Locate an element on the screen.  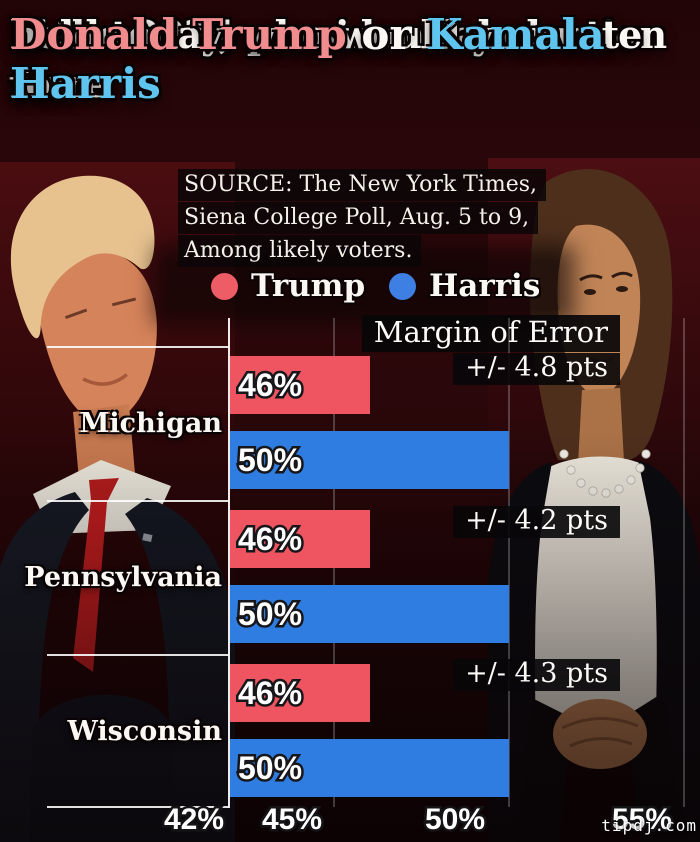
moe-wisconsin: +/- 4.3 pts is located at coordinates (536, 675).